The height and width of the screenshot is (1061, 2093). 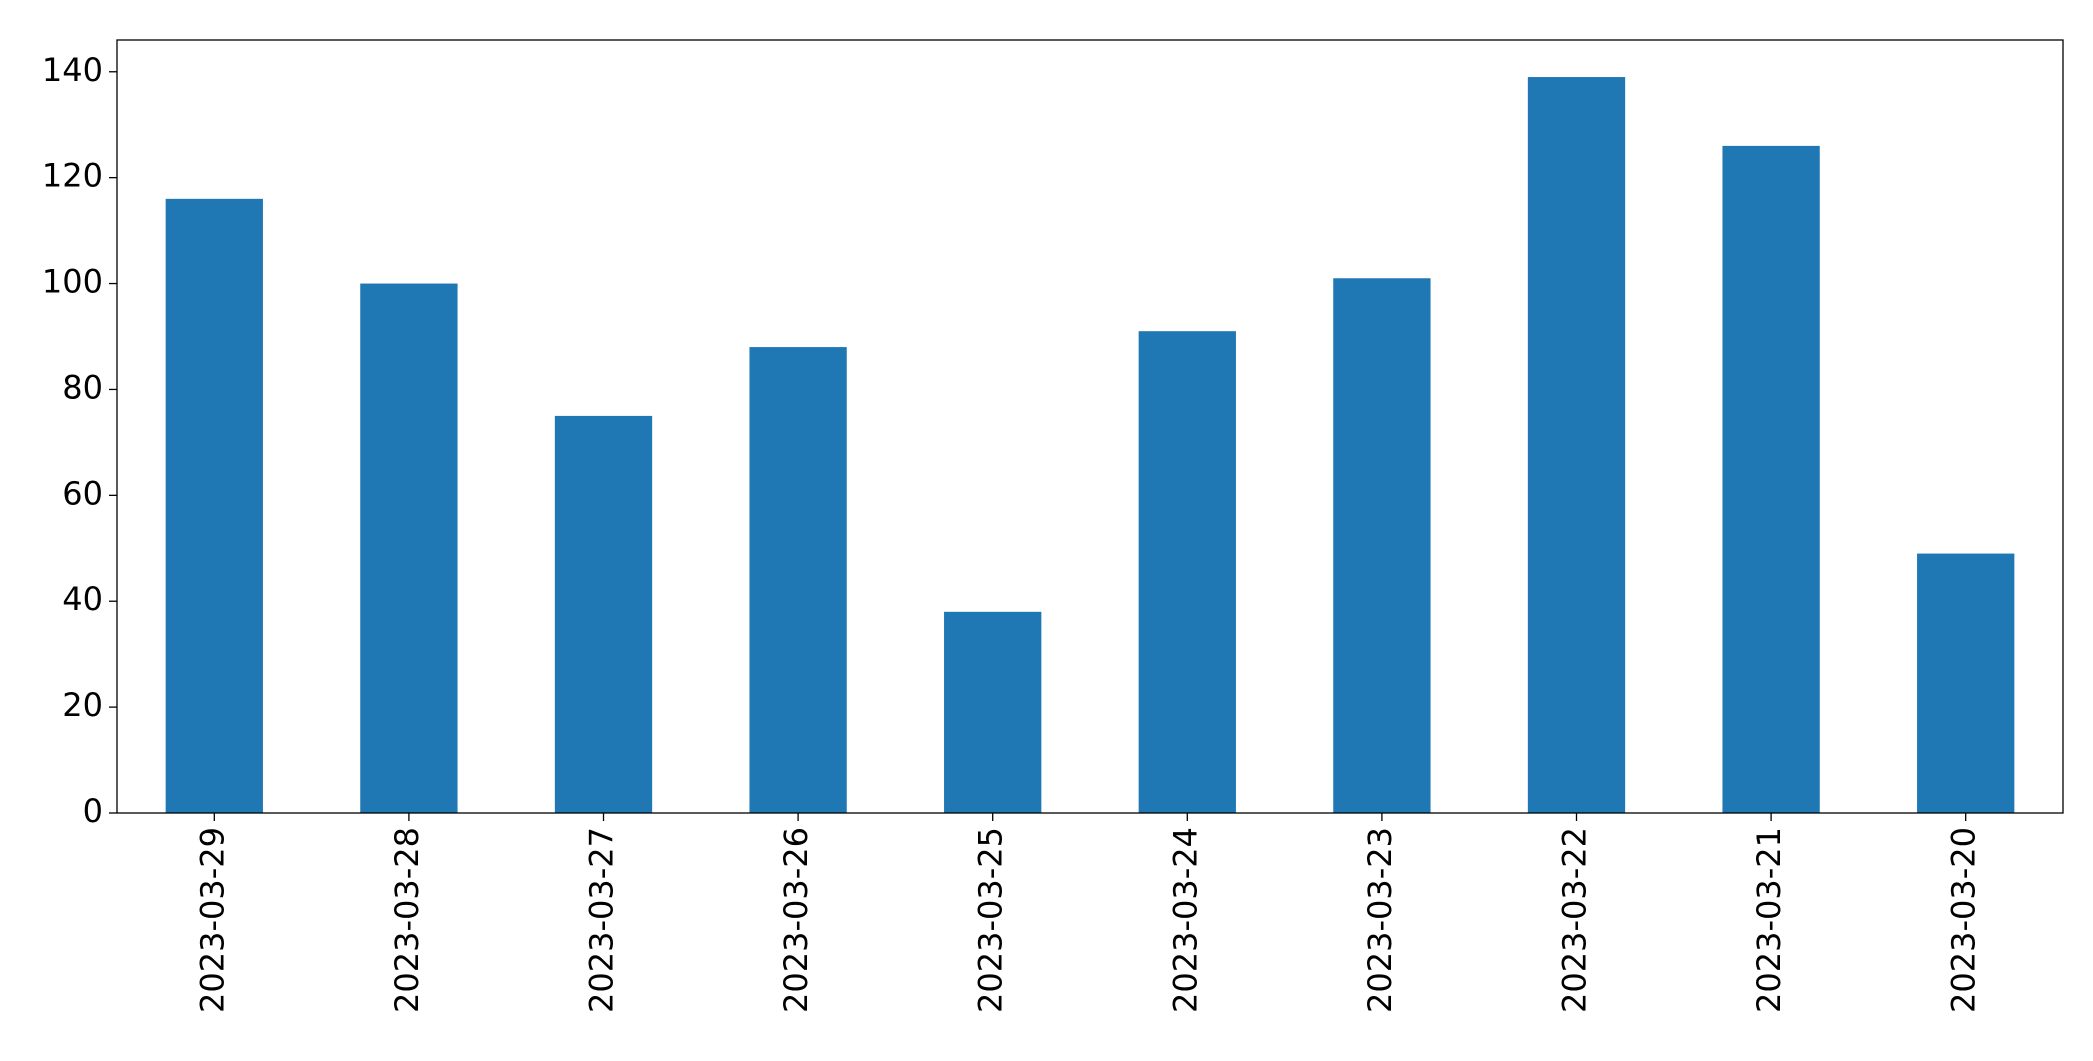 What do you see at coordinates (407, 920) in the screenshot?
I see `x-tick-label: 2023-03-28` at bounding box center [407, 920].